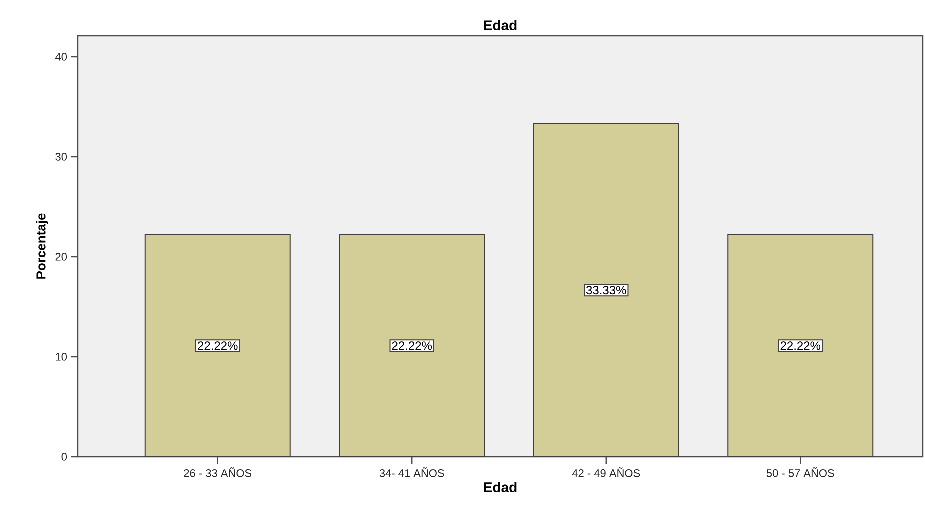 This screenshot has width=925, height=506. What do you see at coordinates (61, 57) in the screenshot?
I see `y-tick-label: 40` at bounding box center [61, 57].